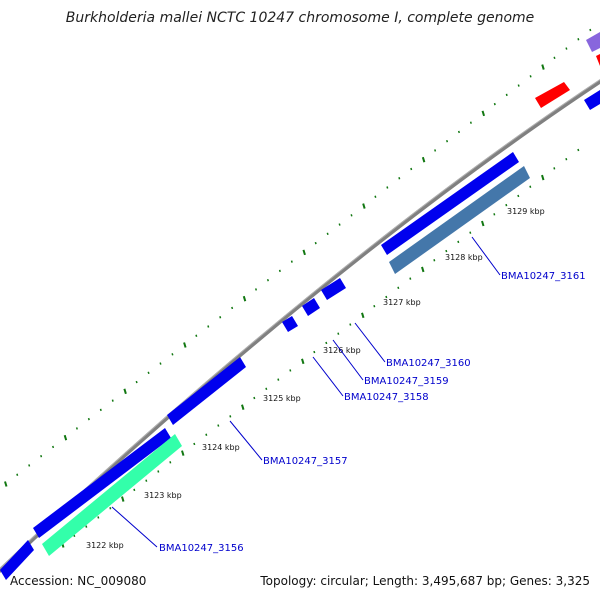  Describe the element at coordinates (526, 211) in the screenshot. I see `kbp-label: 3129 kbp` at that location.